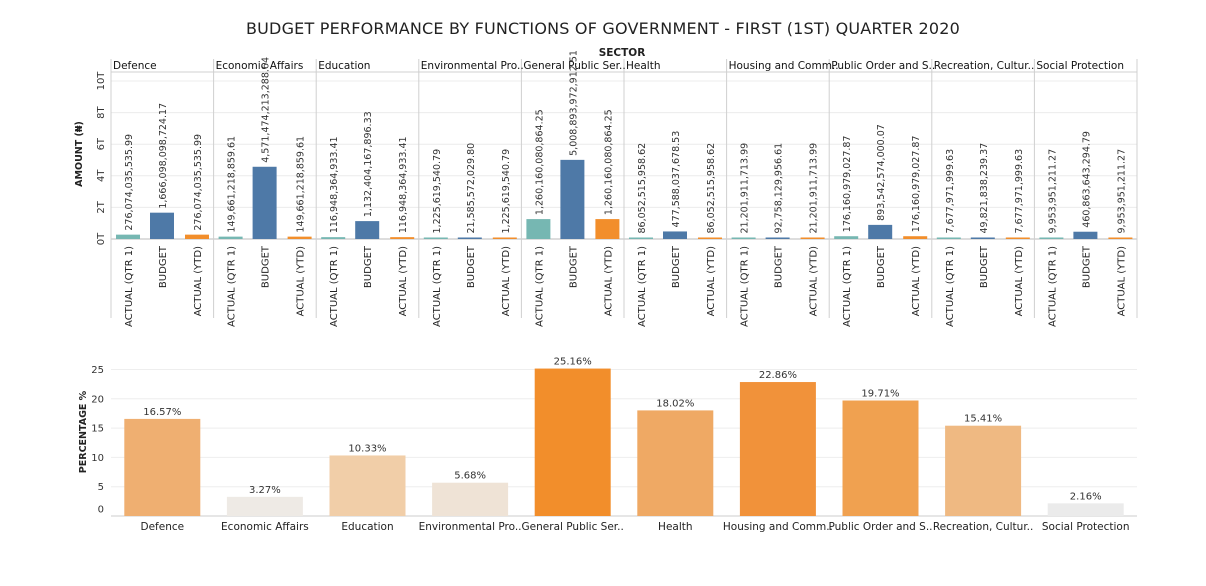 Image resolution: width=1206 pixels, height=586 pixels. What do you see at coordinates (676, 179) in the screenshot?
I see `top-value-label: 477,588,037,678.53` at bounding box center [676, 179].